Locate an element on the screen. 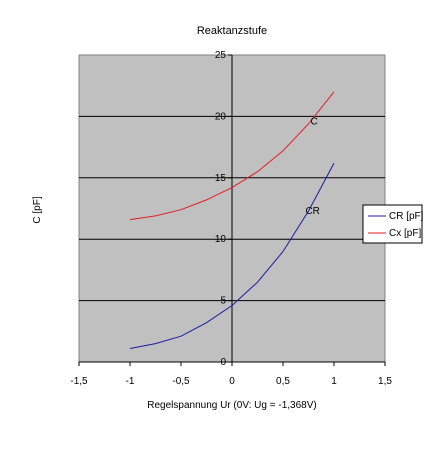 This screenshot has height=450, width=432. y-tick-label: 20 is located at coordinates (221, 116).